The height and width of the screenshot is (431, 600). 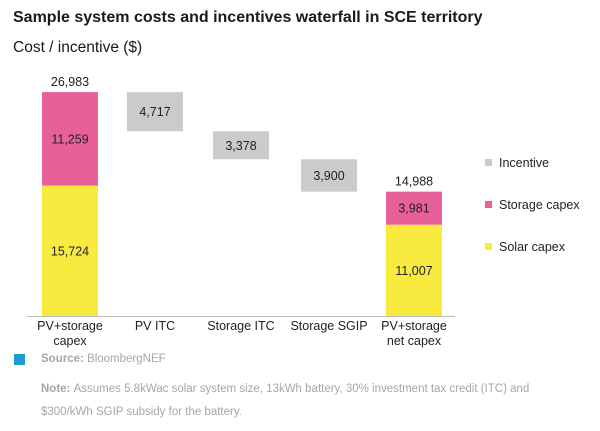 I want to click on source-label: Source:, so click(x=62, y=359).